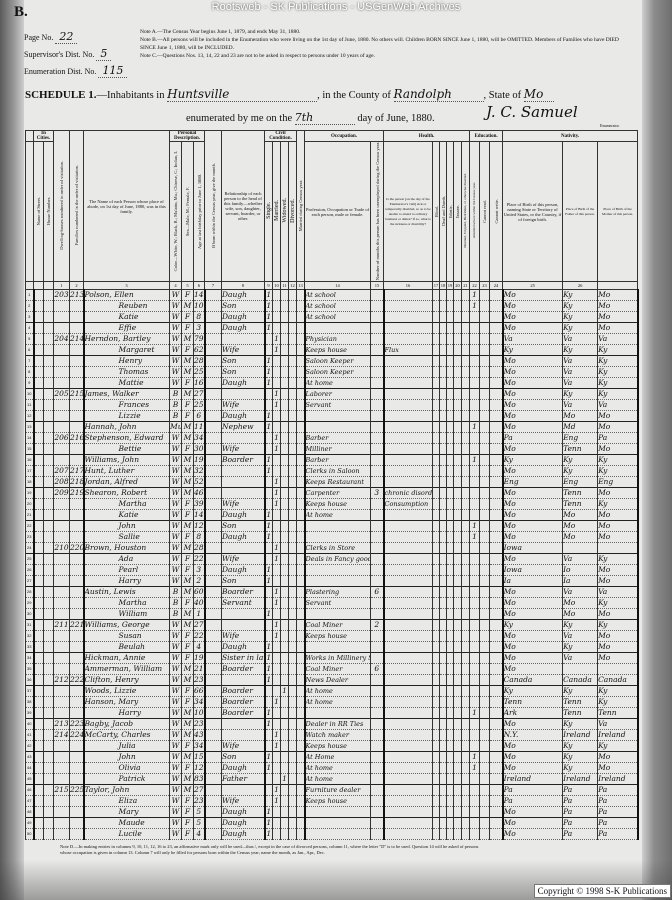  Describe the element at coordinates (188, 823) in the screenshot. I see `sex-cell: F` at that location.